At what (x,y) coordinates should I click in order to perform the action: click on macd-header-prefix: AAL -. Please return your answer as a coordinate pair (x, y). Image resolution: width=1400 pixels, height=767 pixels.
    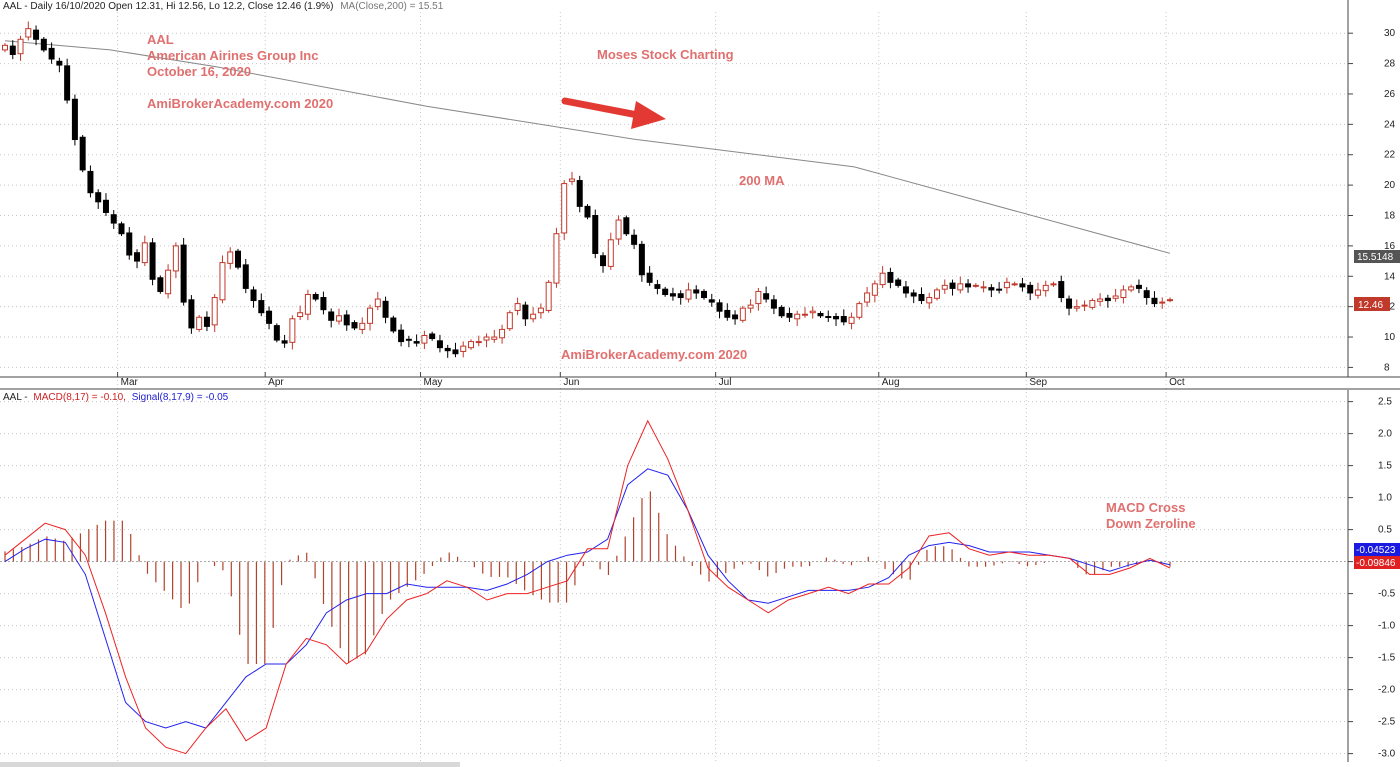
    Looking at the image, I should click on (15, 397).